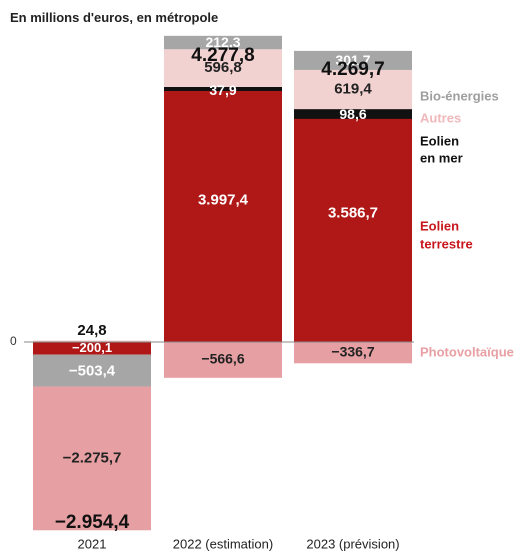  What do you see at coordinates (352, 69) in the screenshot?
I see `total-2023: 4.269,7` at bounding box center [352, 69].